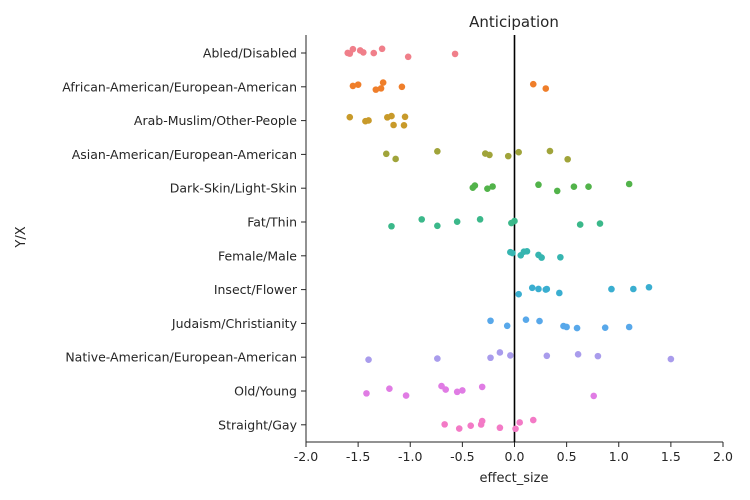 Image resolution: width=750 pixels, height=500 pixels. Describe the element at coordinates (234, 323) in the screenshot. I see `y-tick-label: Judaism/Christianity` at that location.